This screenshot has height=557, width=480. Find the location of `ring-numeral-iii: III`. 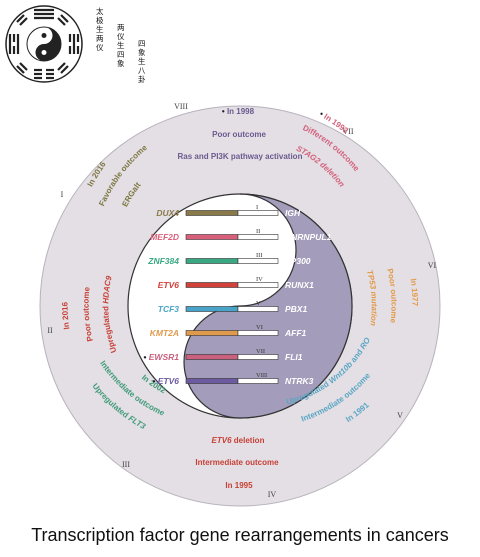

ring-numeral-iii: III is located at coordinates (126, 464).